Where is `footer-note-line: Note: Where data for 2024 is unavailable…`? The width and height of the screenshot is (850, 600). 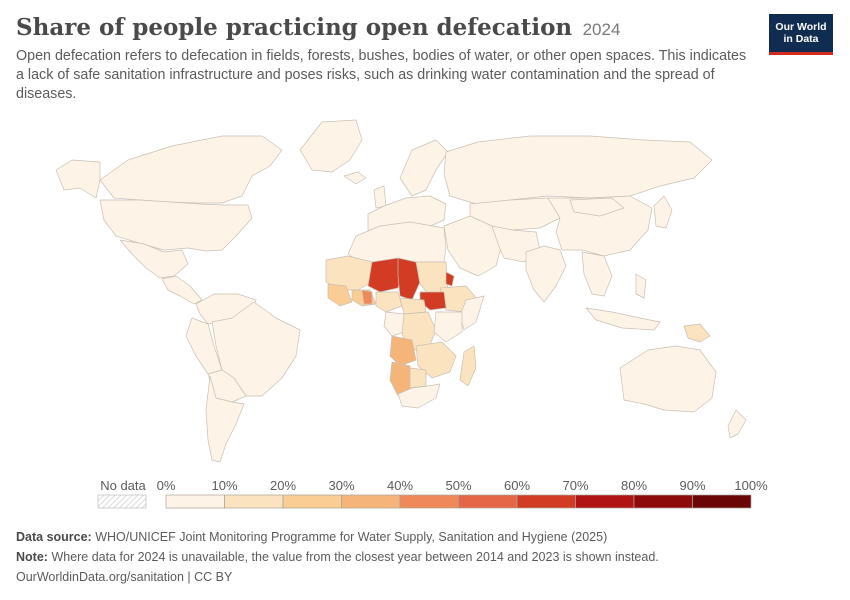
footer-note-line: Note: Where data for 2024 is unavailable… is located at coordinates (337, 557).